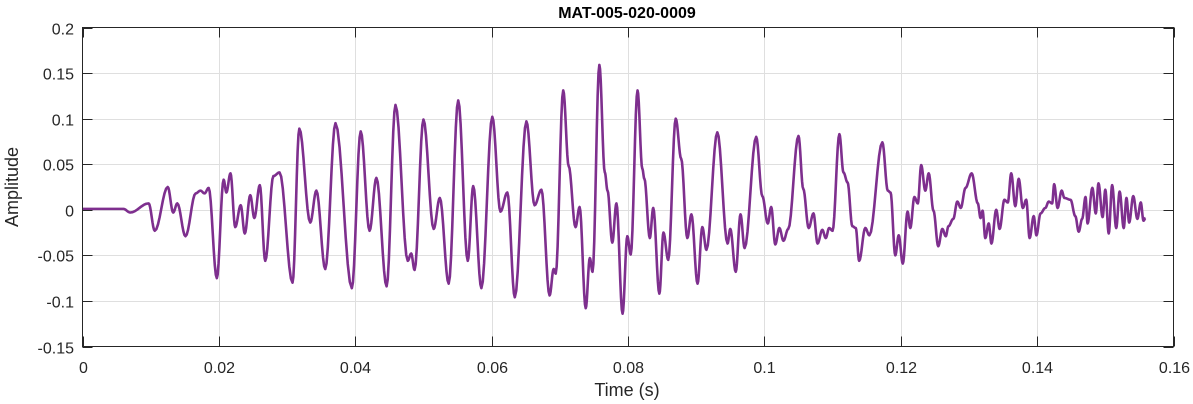  I want to click on y-tick-label: 0.15, so click(58, 75).